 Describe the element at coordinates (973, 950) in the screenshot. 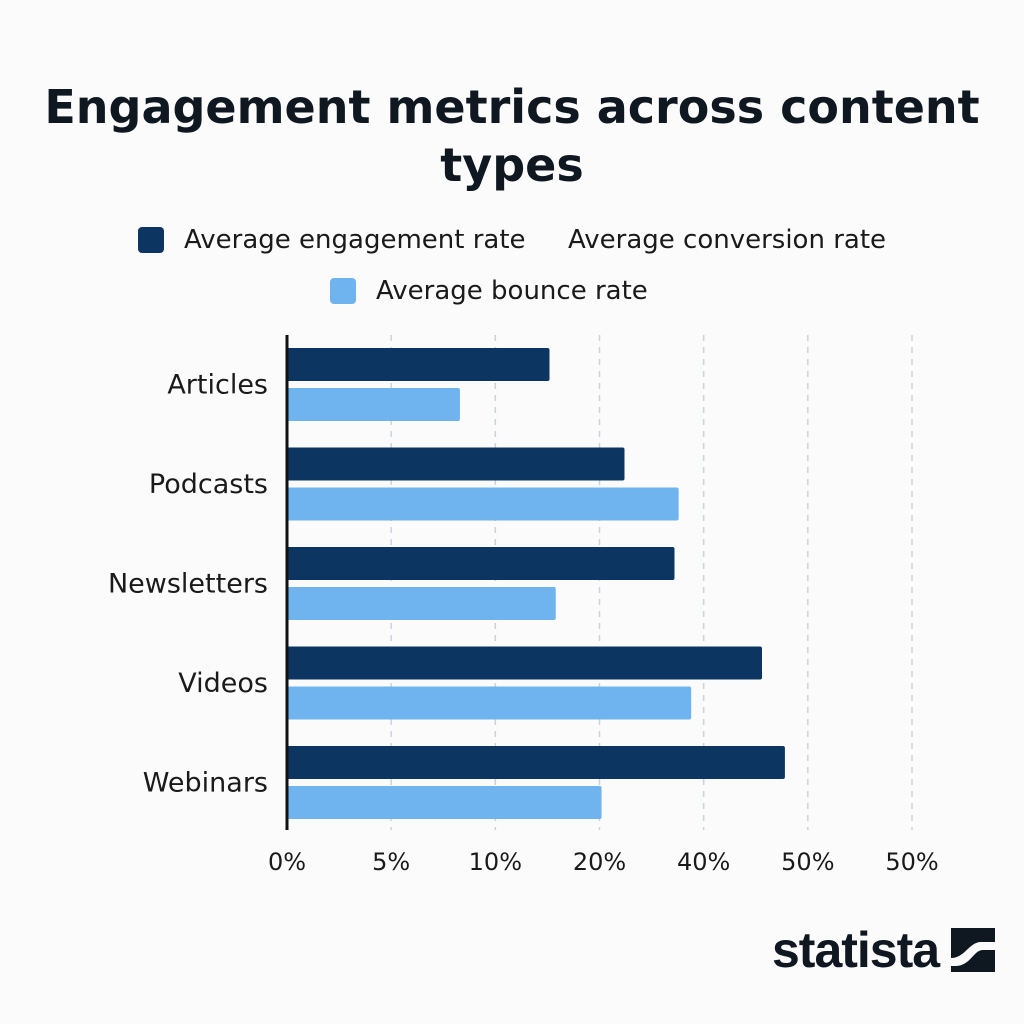

I see `statista-mark-icon` at that location.